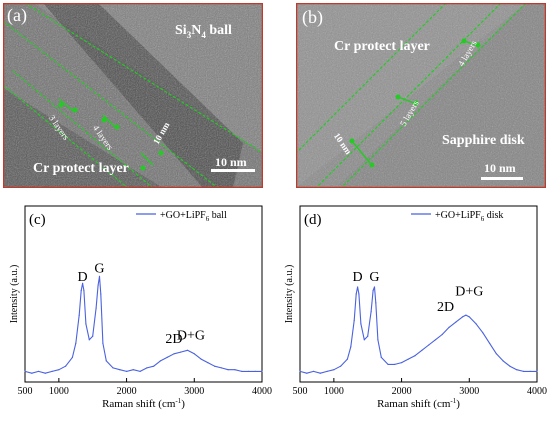 The image size is (550, 425). I want to click on ball-label-sub1: 3, so click(189, 34).